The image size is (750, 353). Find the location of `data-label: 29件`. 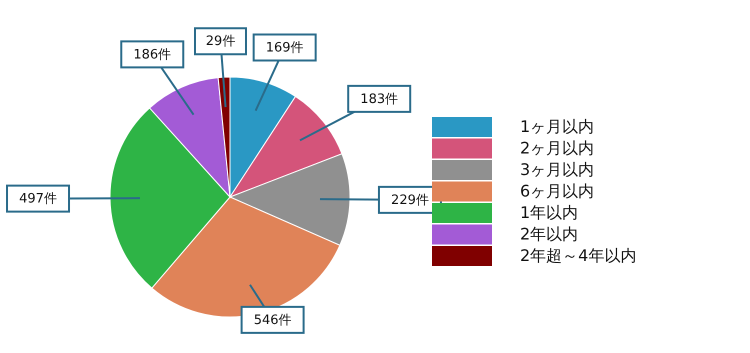

data-label: 29件 is located at coordinates (221, 42).